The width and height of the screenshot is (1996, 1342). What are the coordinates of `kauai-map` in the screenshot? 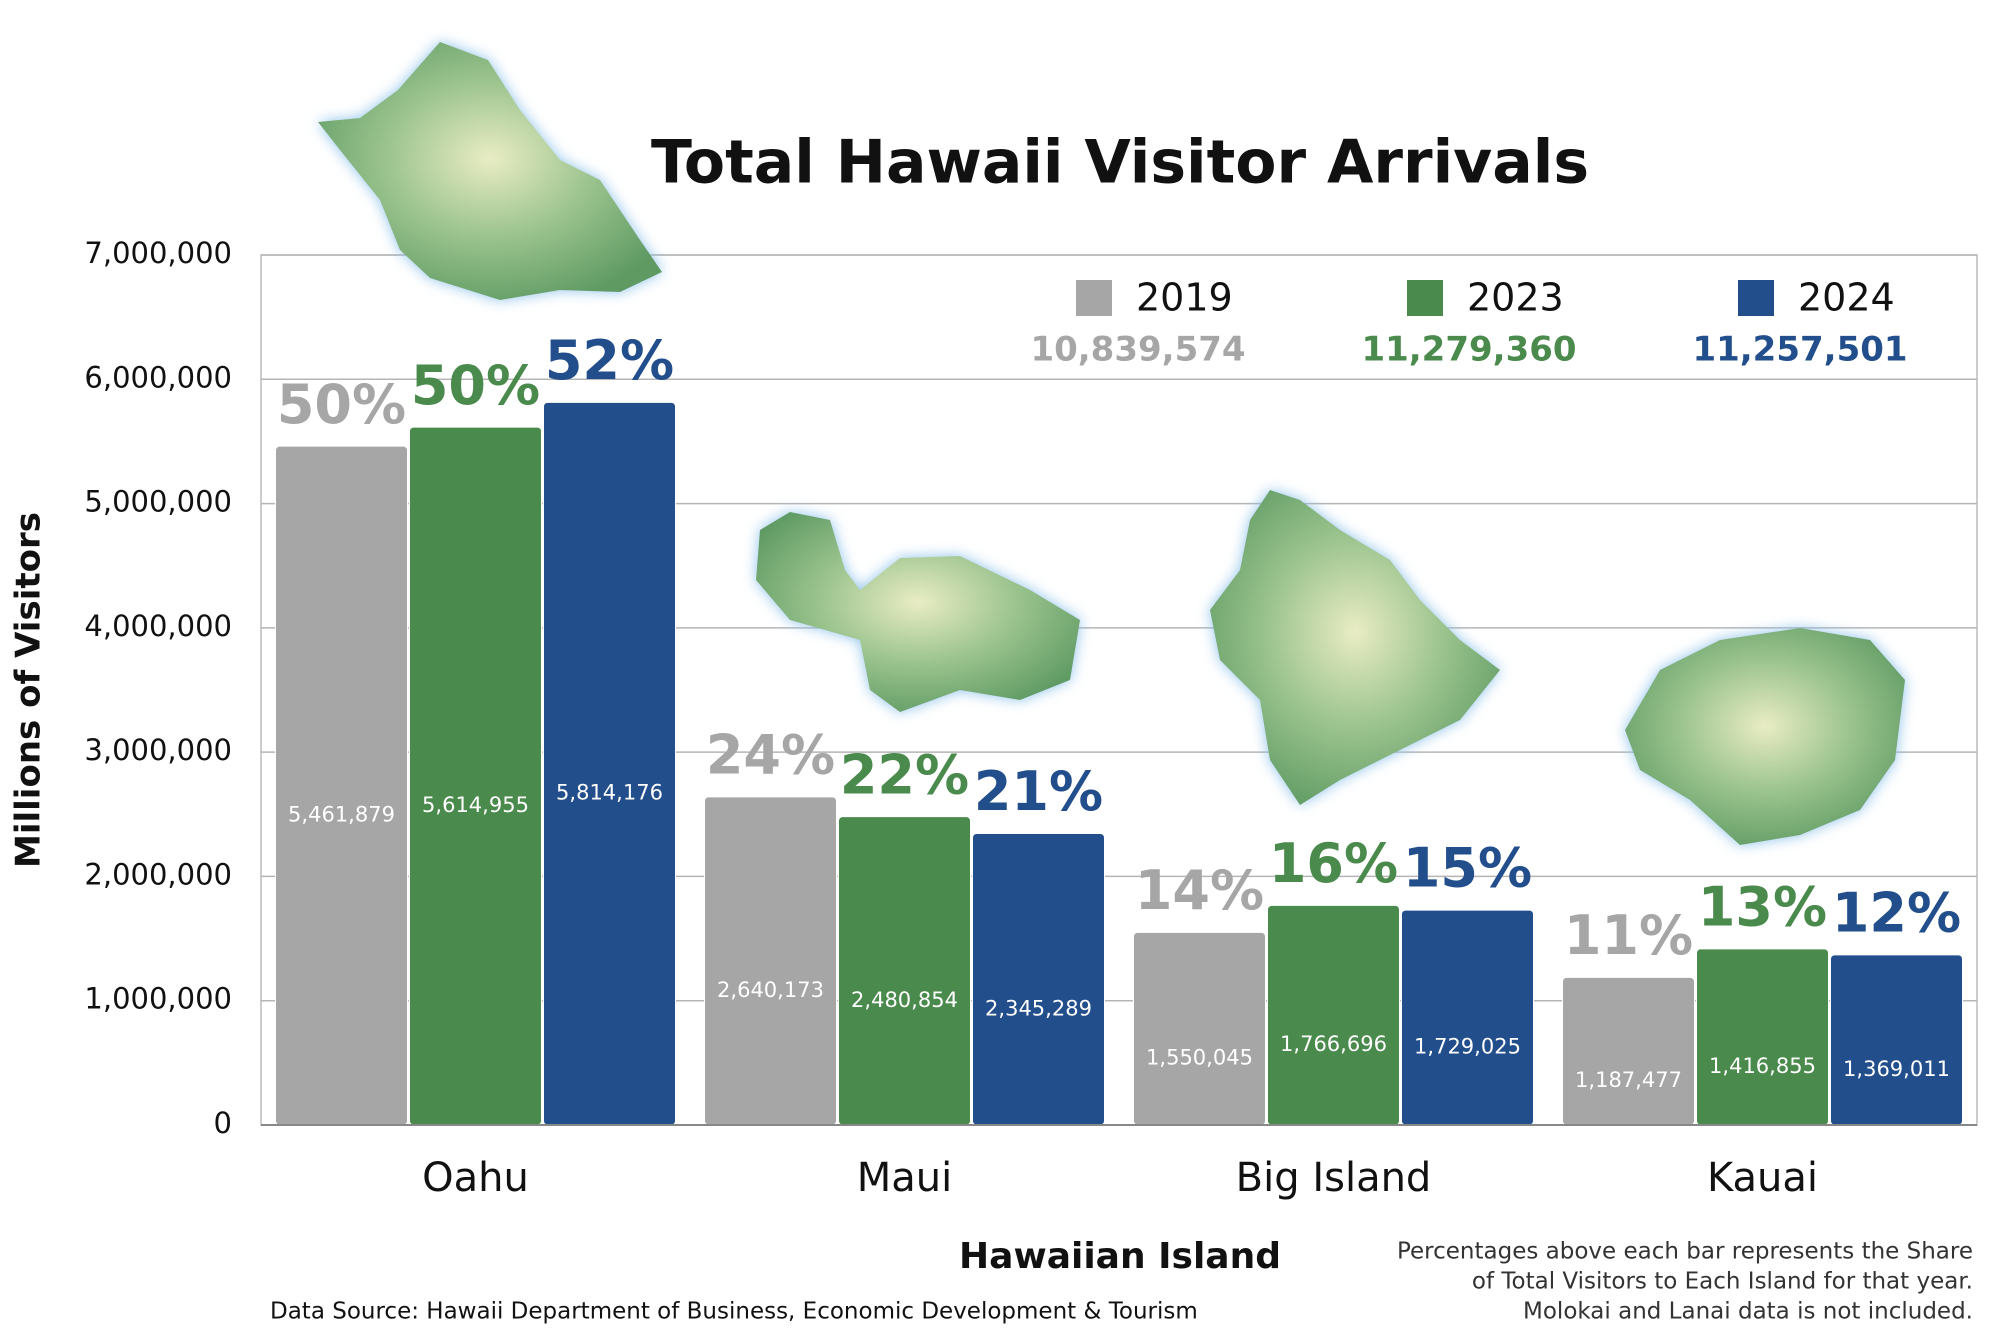 It's located at (1765, 736).